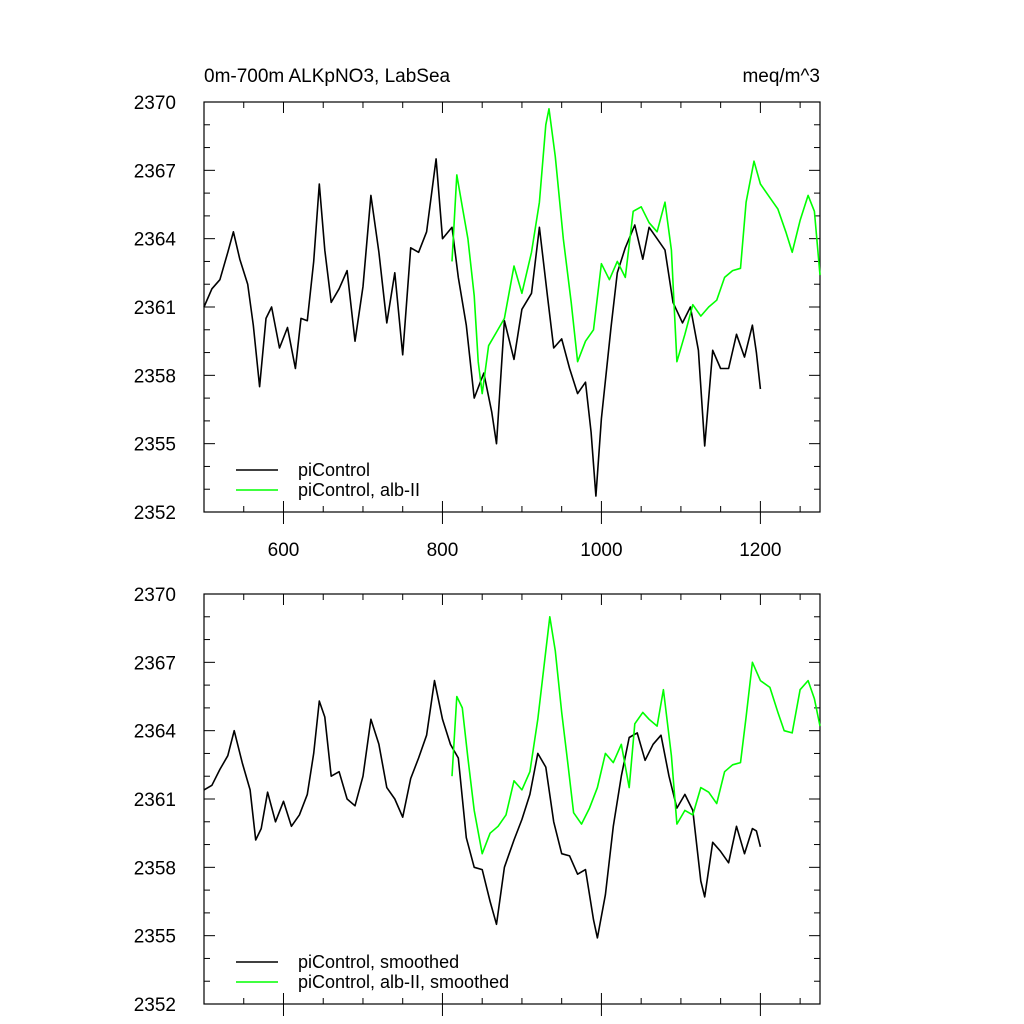 Image resolution: width=1024 pixels, height=1024 pixels. I want to click on legend: piControl piControl, alb-II, so click(328, 480).